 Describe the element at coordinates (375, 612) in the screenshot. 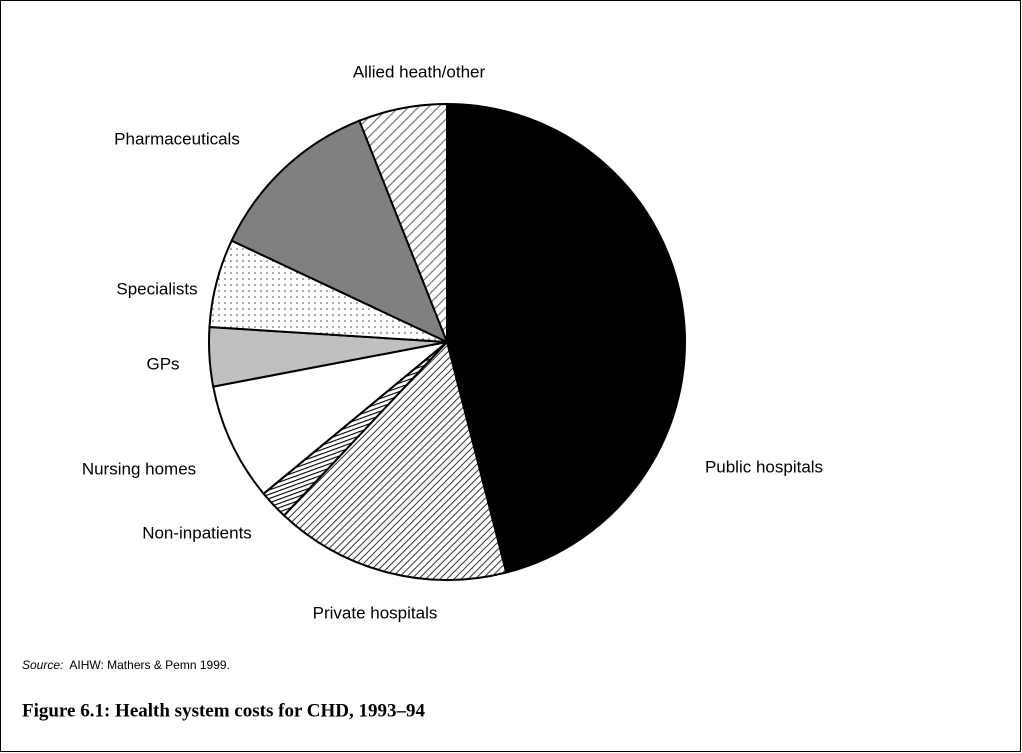

I see `slice-label: Private hospitals` at that location.